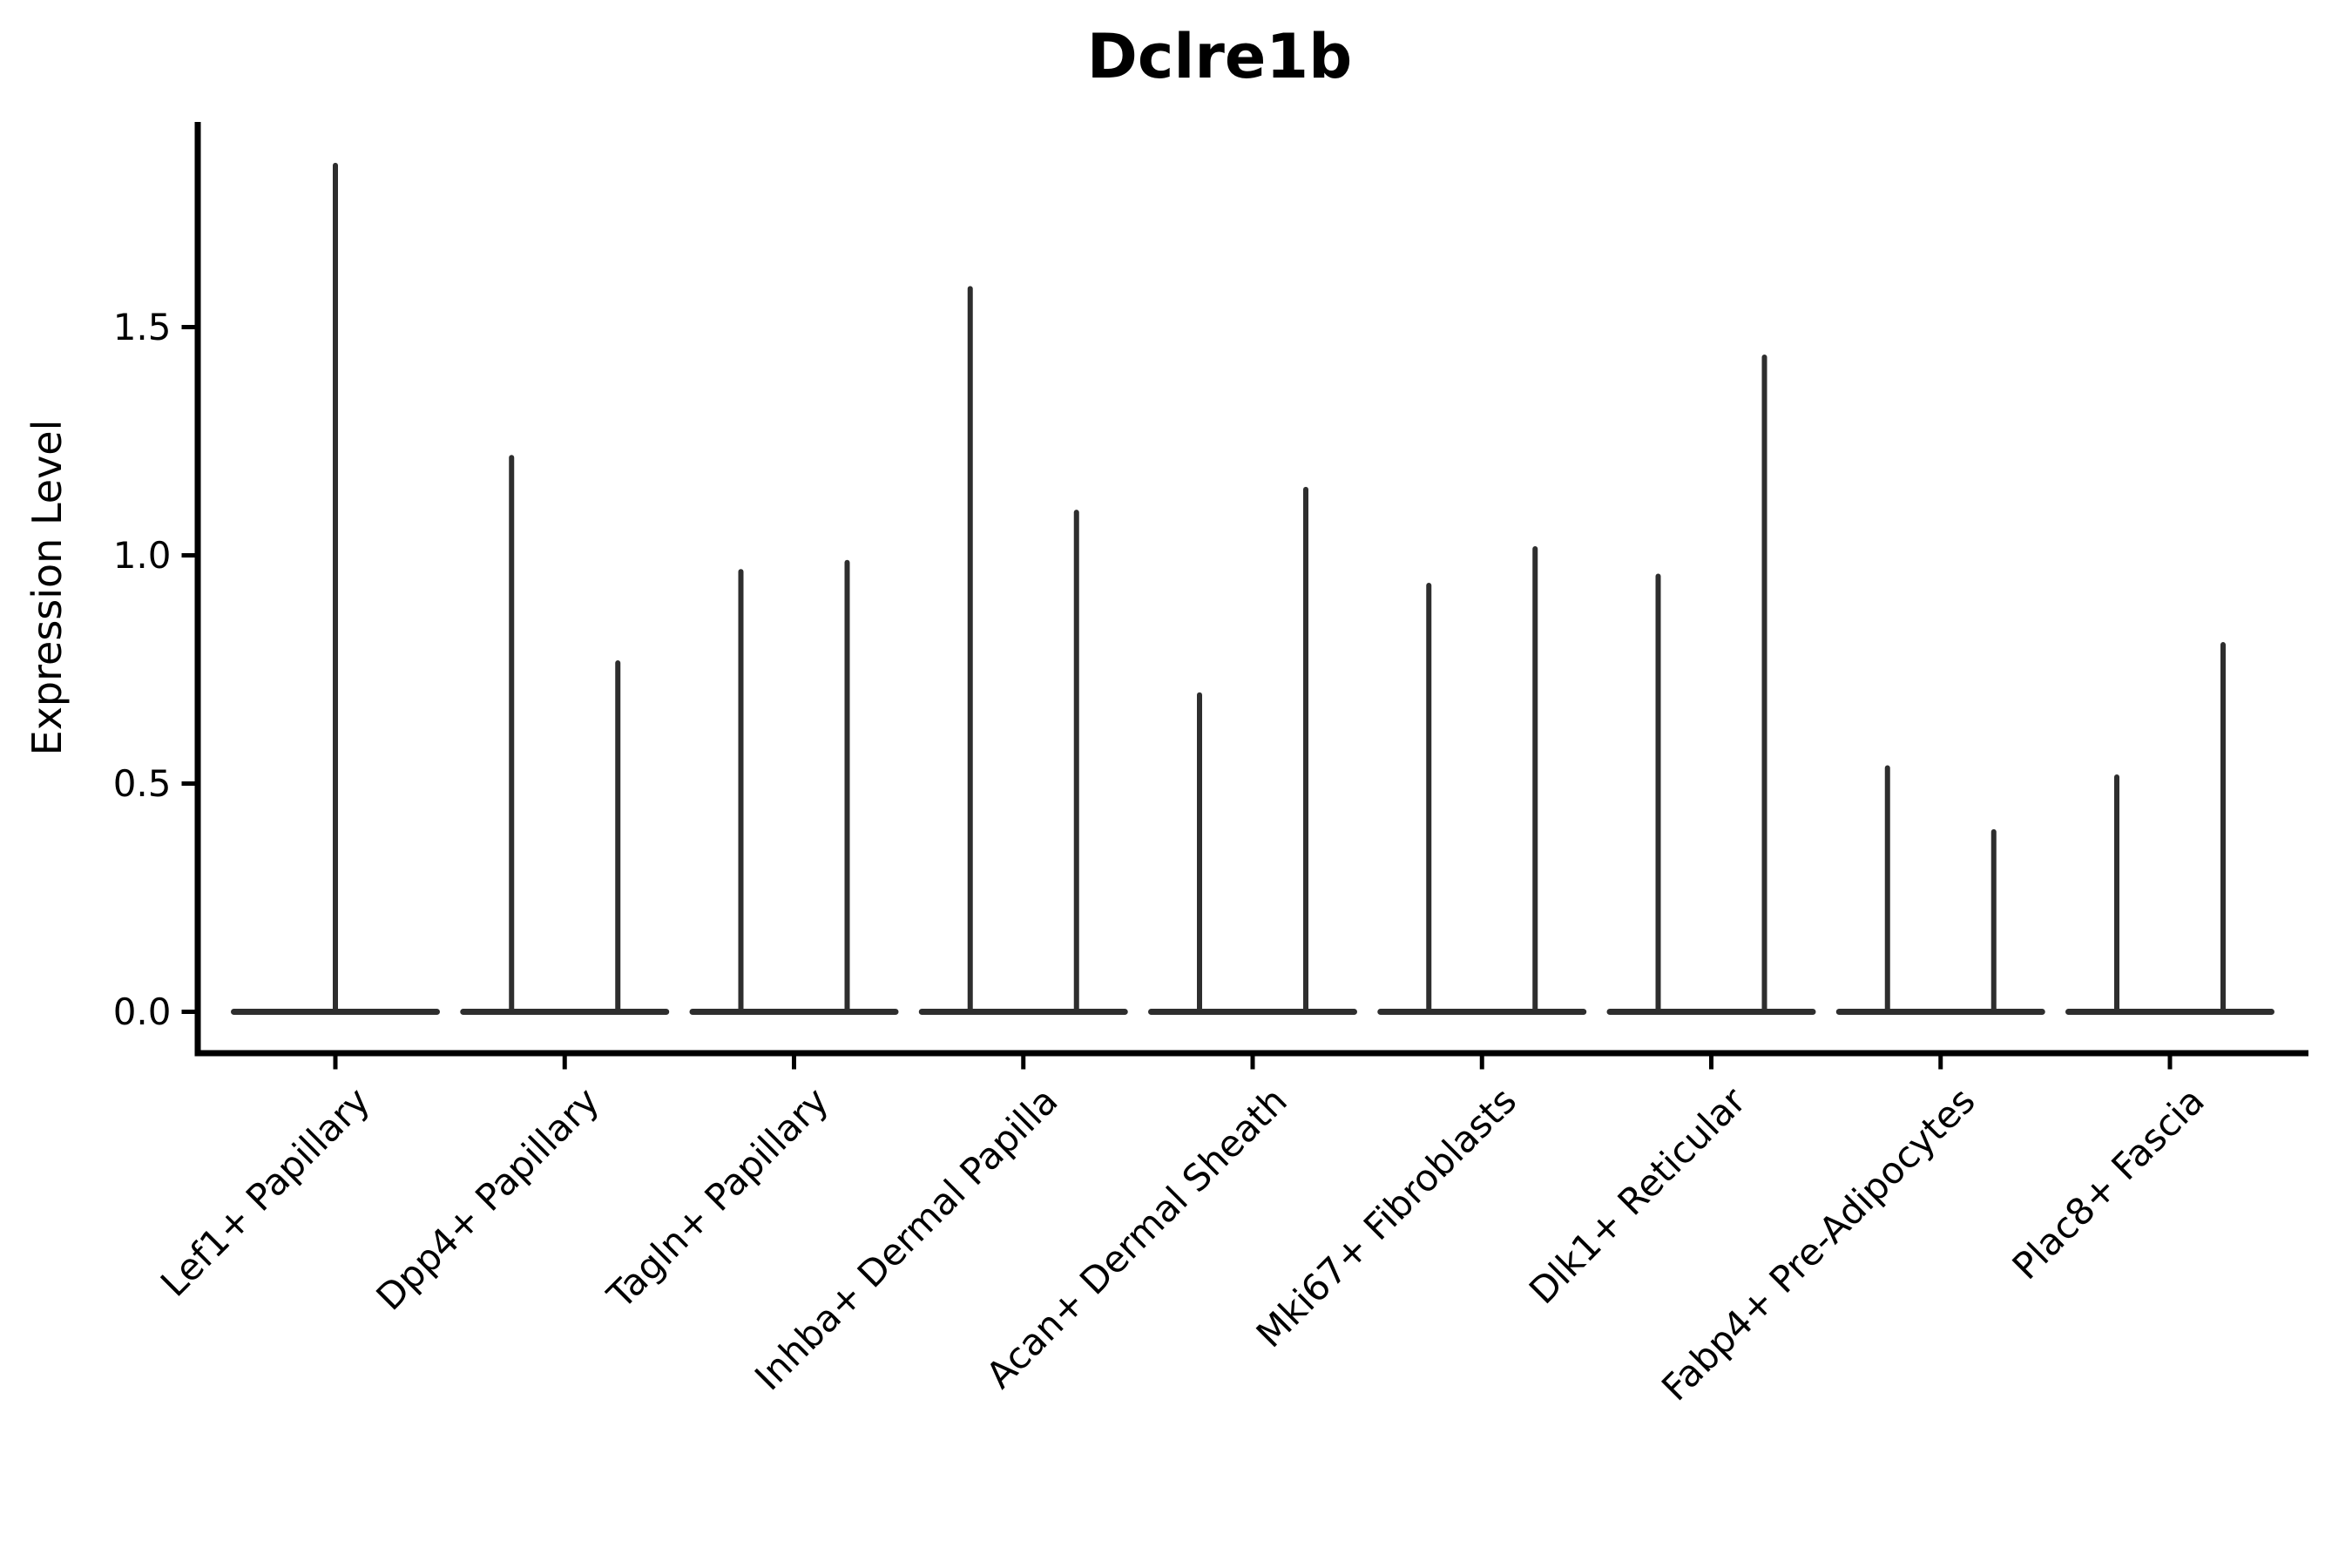 This screenshot has height=1568, width=2352. I want to click on x-tick-label: Dlk1+ Reticular, so click(1637, 1195).